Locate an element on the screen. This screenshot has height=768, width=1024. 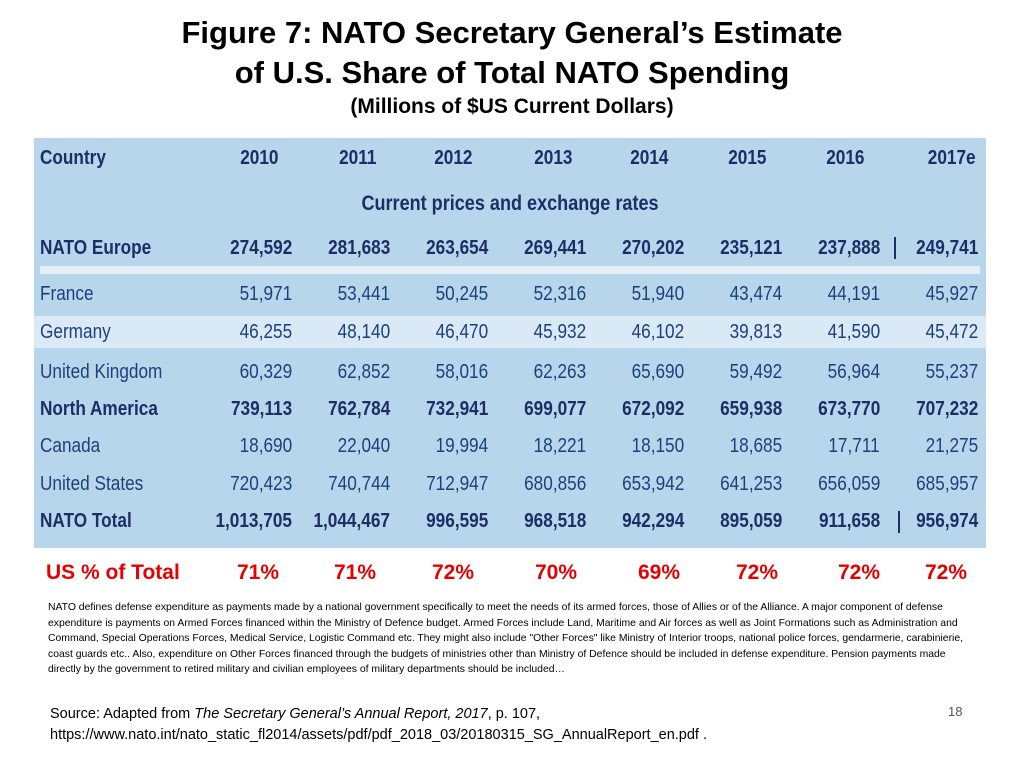
us-share-value: 70% is located at coordinates (556, 572).